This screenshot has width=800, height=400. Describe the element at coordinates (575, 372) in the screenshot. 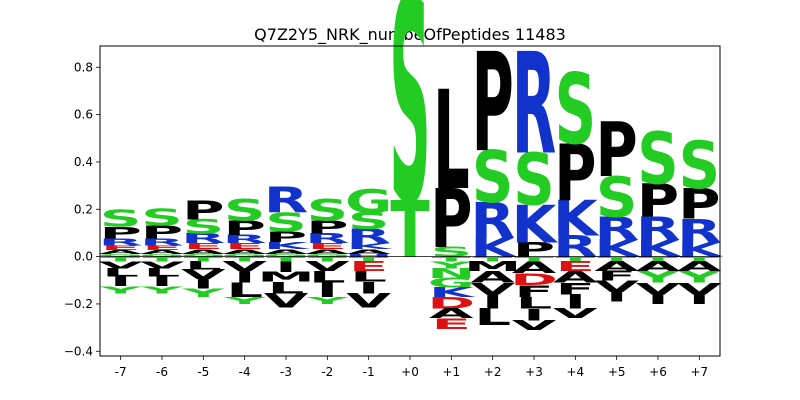

I see `x-tick-label: +4` at that location.